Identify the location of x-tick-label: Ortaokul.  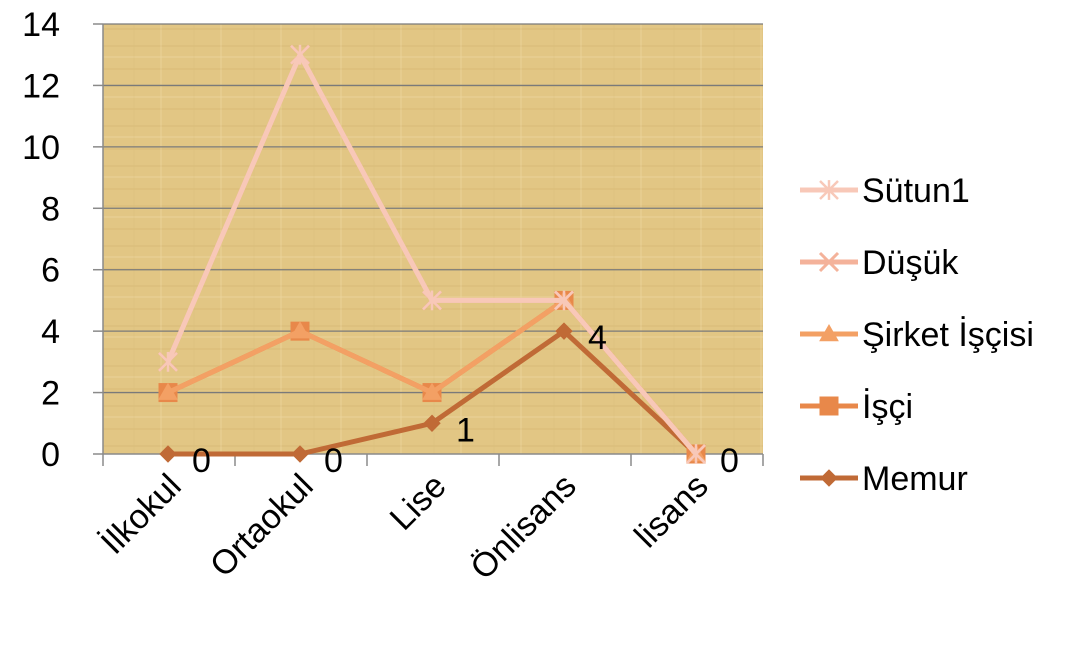
(262, 526).